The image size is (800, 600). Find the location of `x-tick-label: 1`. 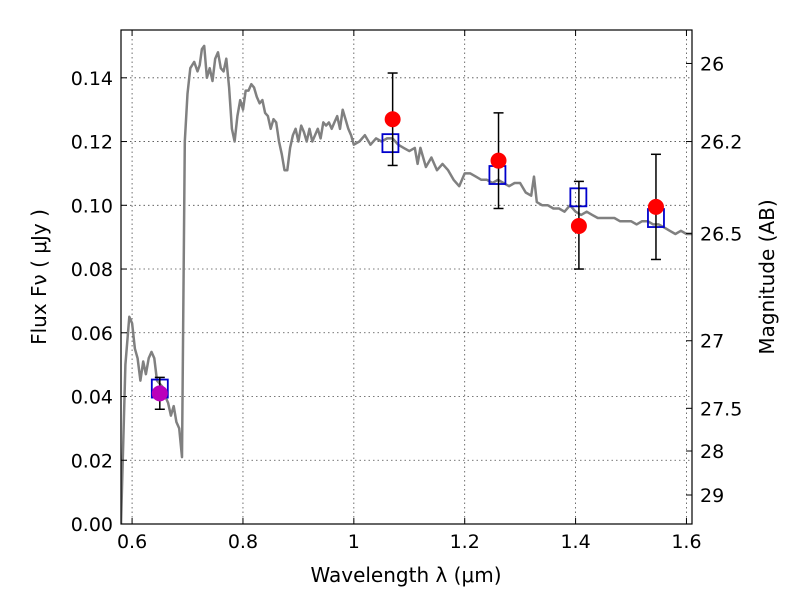

x-tick-label: 1 is located at coordinates (354, 542).